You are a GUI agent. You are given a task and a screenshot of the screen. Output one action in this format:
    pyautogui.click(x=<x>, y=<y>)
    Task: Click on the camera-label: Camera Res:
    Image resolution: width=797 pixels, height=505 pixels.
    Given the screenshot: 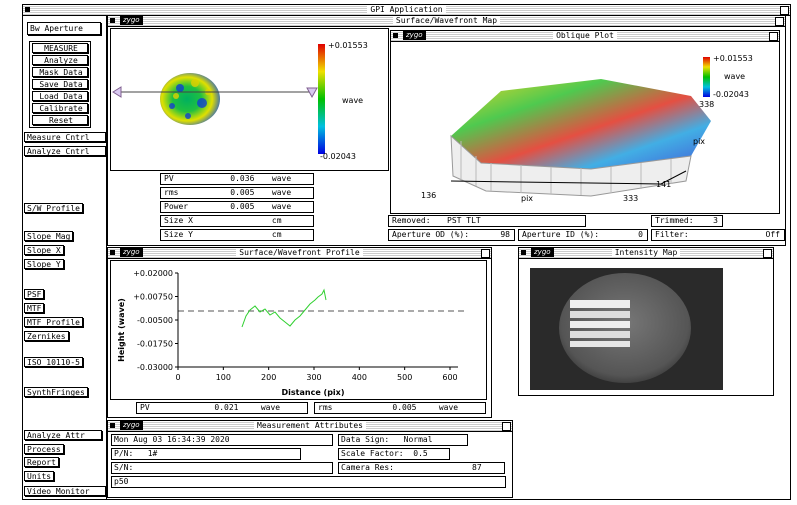 What is the action you would take?
    pyautogui.click(x=367, y=467)
    